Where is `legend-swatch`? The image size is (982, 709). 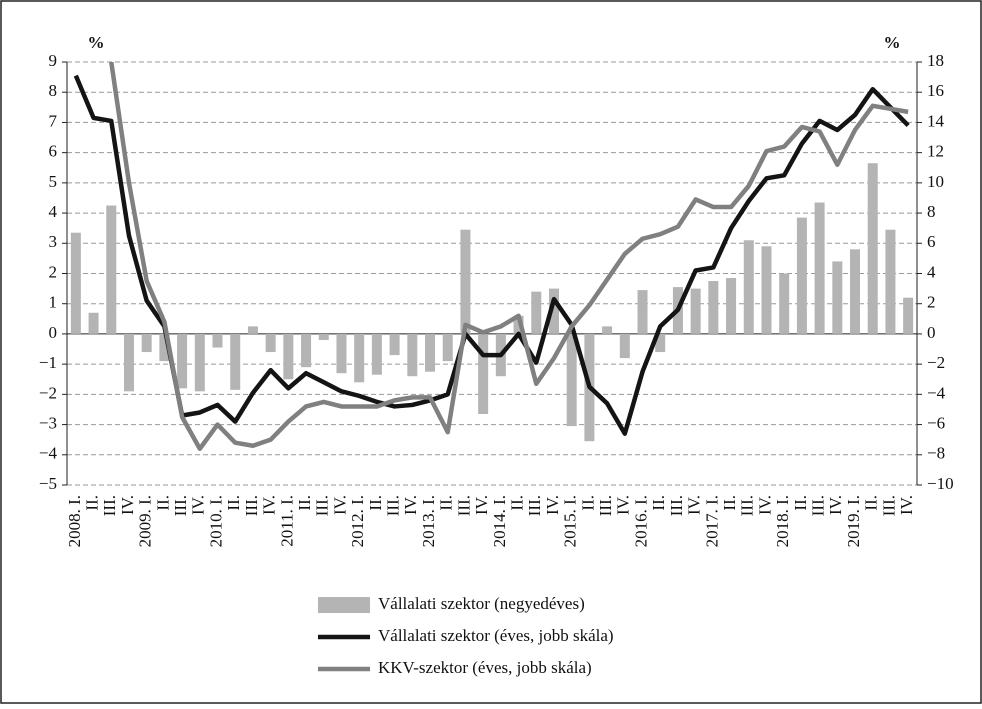
legend-swatch is located at coordinates (344, 605).